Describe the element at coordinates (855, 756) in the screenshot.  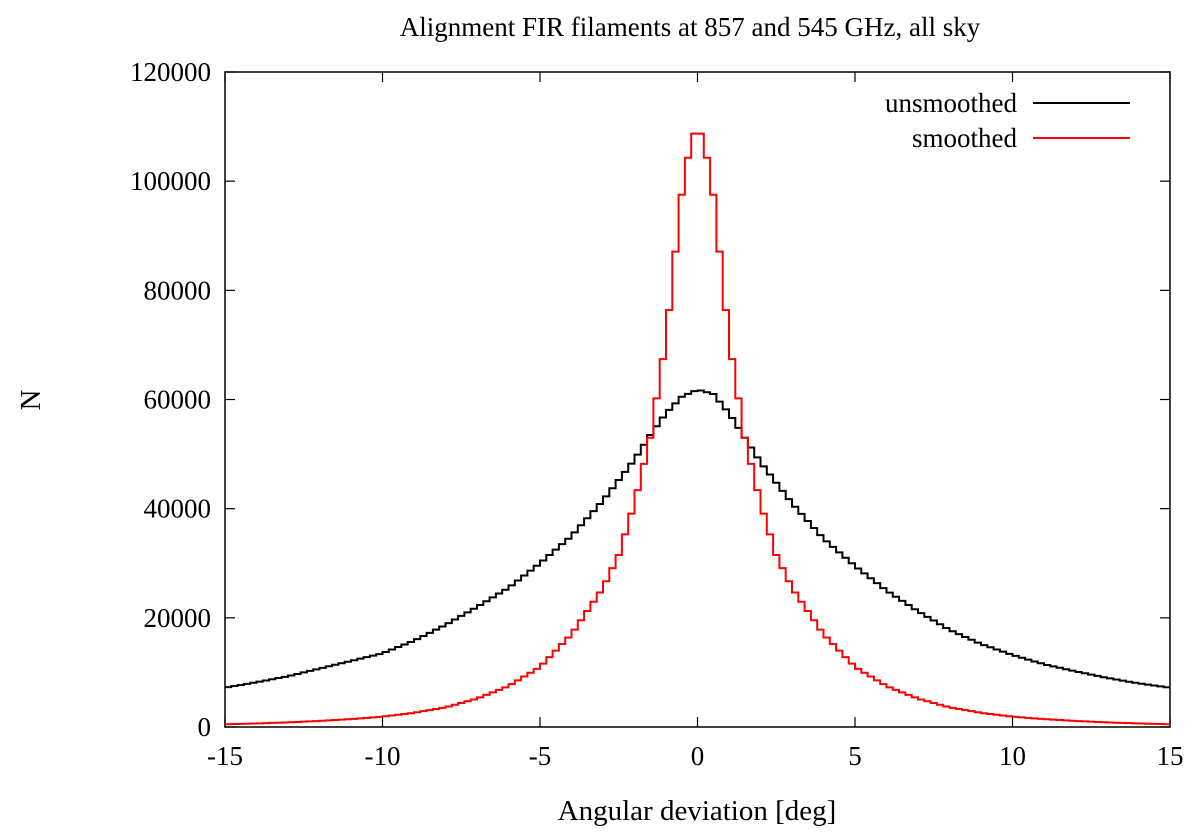
I see `x-tick-label: 5` at that location.